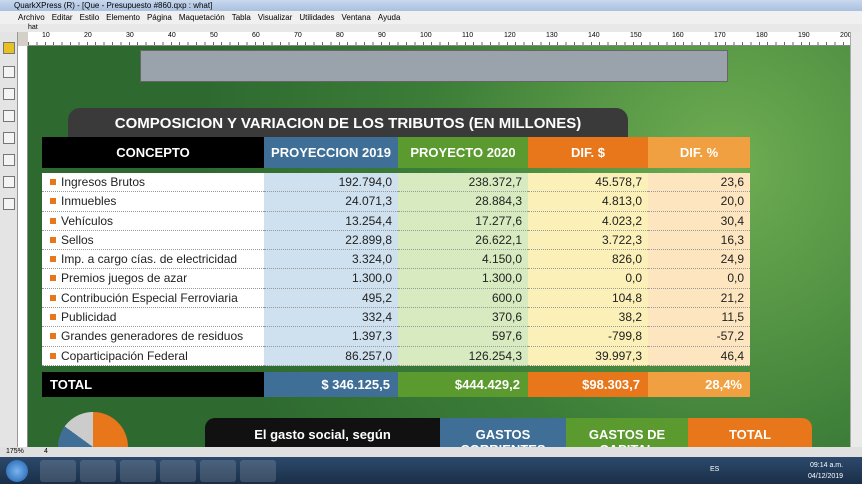 This screenshot has width=862, height=484. I want to click on table-cell: 192.794,0, so click(331, 183).